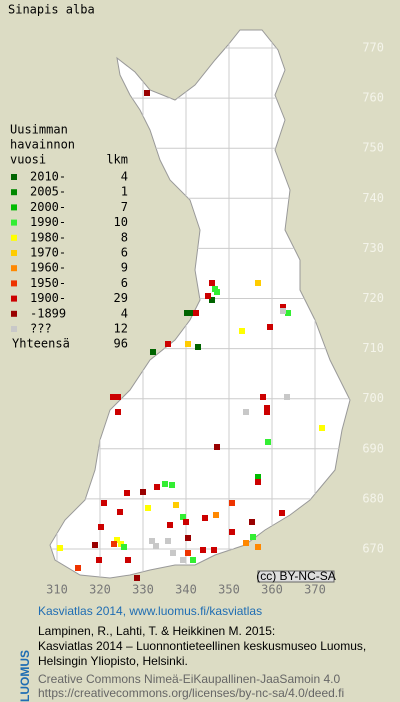 This screenshot has width=400, height=702. I want to click on y-tick-label: 730, so click(373, 248).